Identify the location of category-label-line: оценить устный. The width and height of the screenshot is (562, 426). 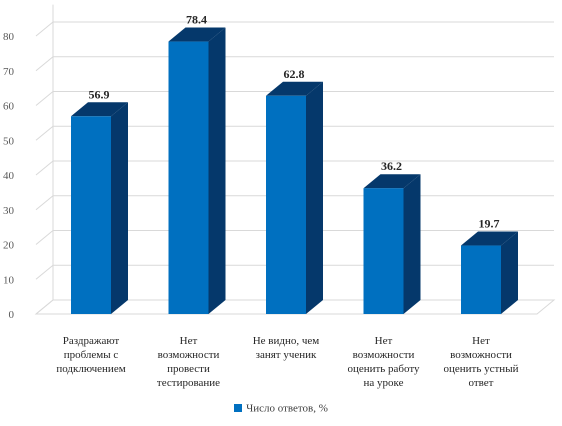
(481, 369).